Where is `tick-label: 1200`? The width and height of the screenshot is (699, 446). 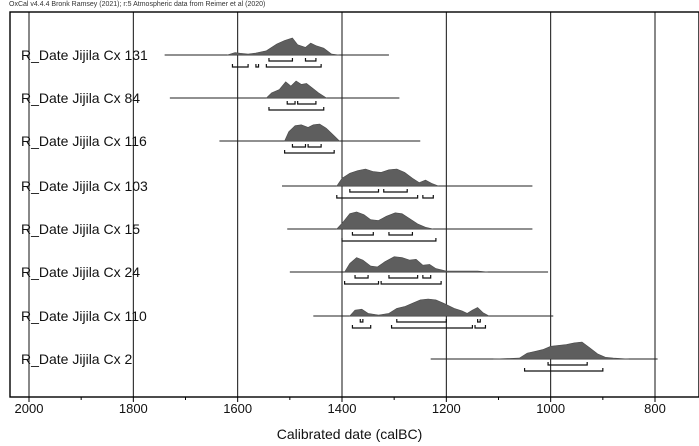
tick-label: 1200 is located at coordinates (446, 408).